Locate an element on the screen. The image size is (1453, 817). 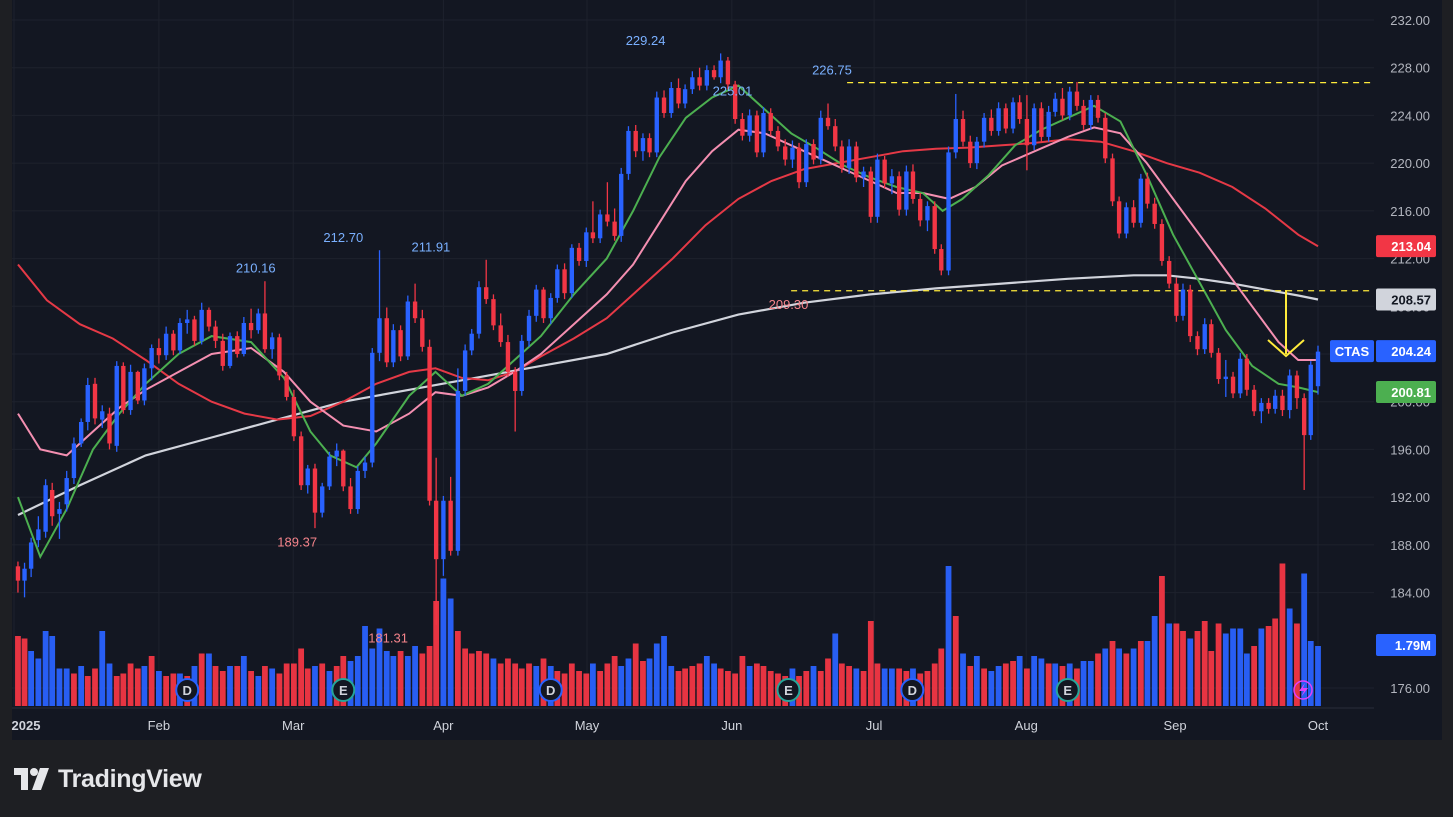
y-tick-label: 220.00 is located at coordinates (1410, 163).